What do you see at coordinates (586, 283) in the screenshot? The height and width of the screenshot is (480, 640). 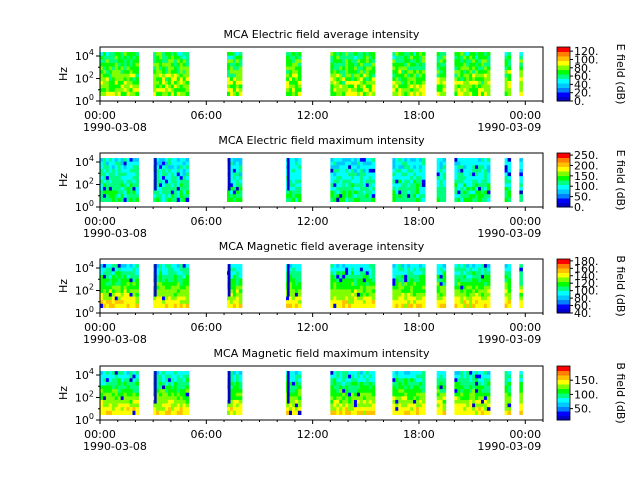 I see `colorbar-tick-label: 120.` at bounding box center [586, 283].